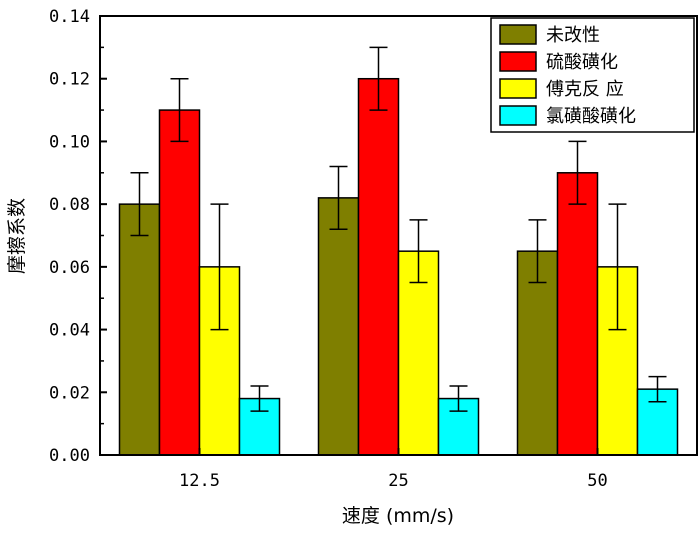 The image size is (700, 535). Describe the element at coordinates (597, 481) in the screenshot. I see `x-tick-label: 50` at that location.